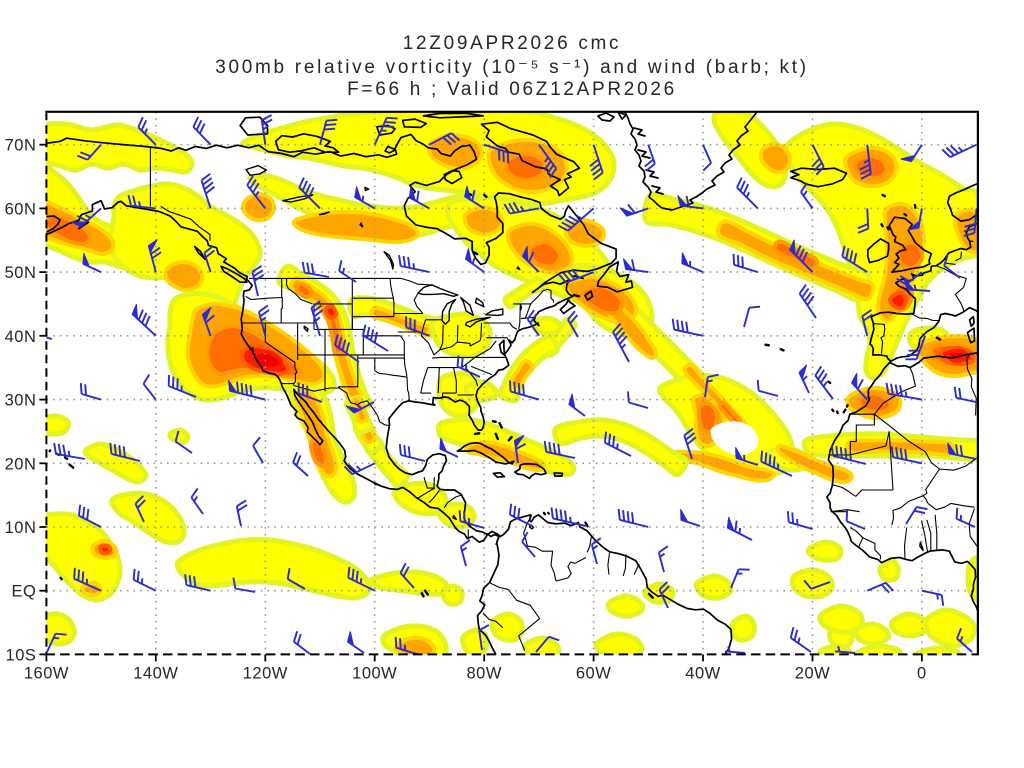 The image size is (1024, 768). I want to click on lat-label: 10N, so click(21, 528).